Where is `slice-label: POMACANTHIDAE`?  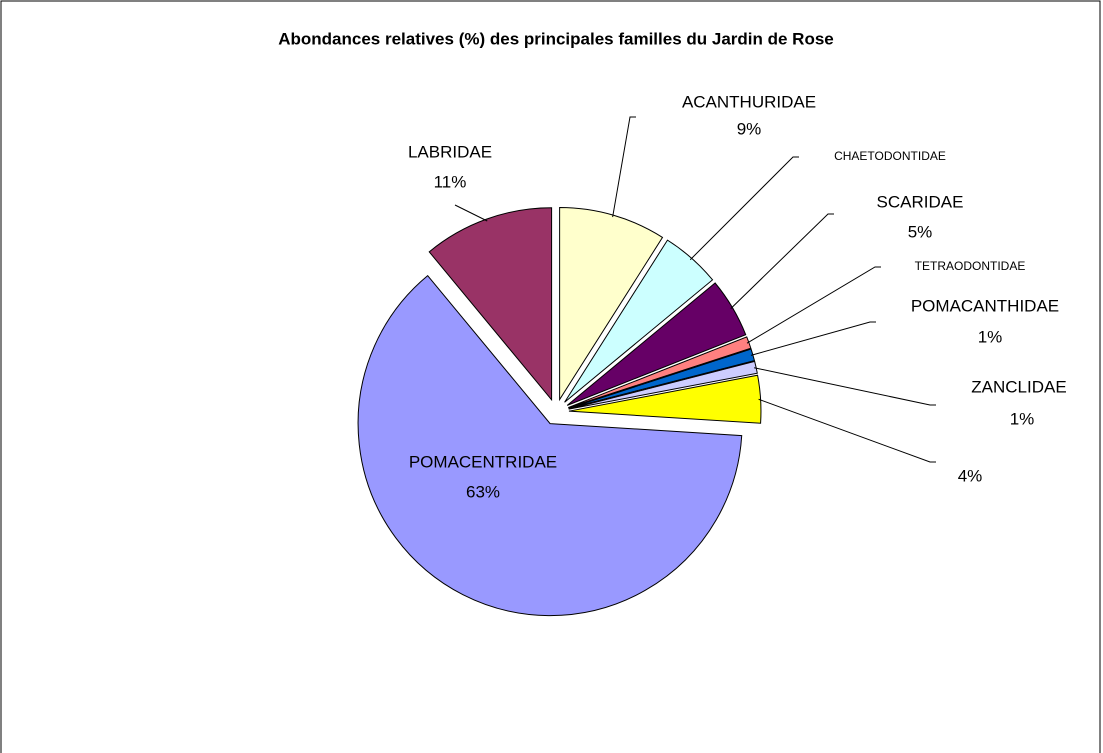
slice-label: POMACANTHIDAE is located at coordinates (985, 305).